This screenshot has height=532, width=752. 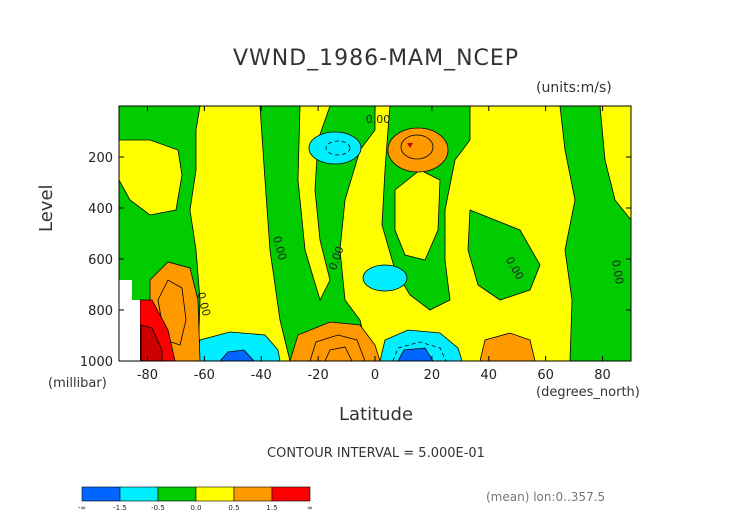 What do you see at coordinates (158, 508) in the screenshot?
I see `colorbar-label: -0.5` at bounding box center [158, 508].